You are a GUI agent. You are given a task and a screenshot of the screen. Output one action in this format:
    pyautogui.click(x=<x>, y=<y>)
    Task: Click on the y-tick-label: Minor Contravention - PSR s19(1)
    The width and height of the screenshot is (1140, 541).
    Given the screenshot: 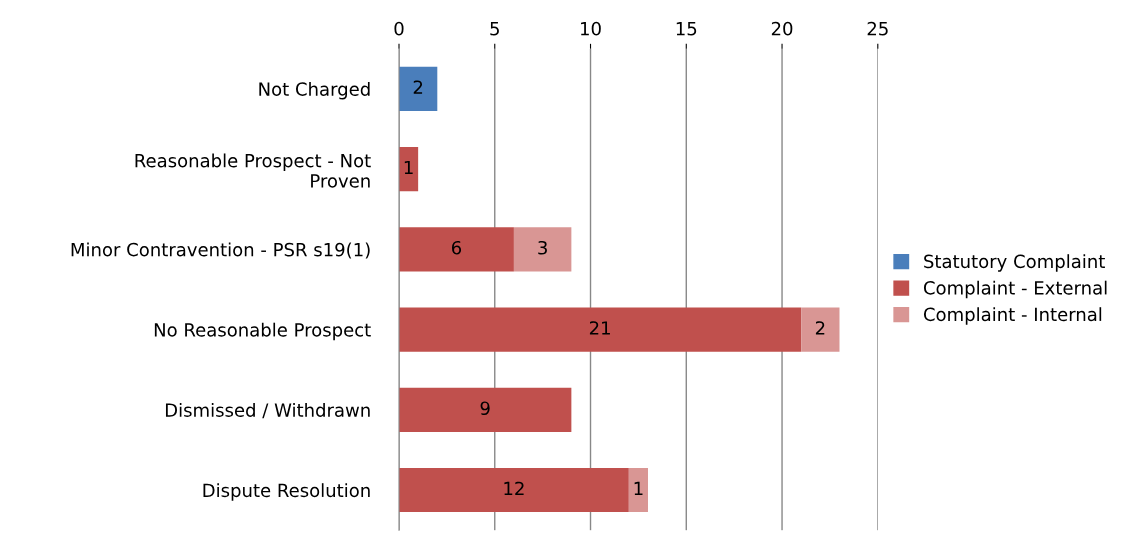 What is the action you would take?
    pyautogui.click(x=220, y=250)
    